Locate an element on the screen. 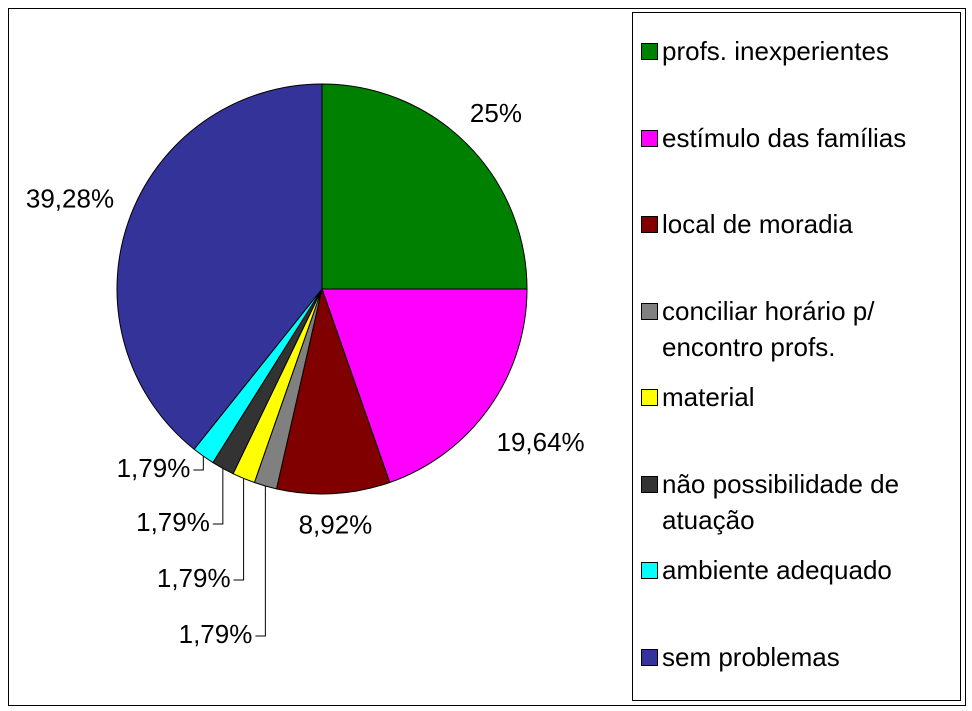 Image resolution: width=972 pixels, height=711 pixels. legend-item: ambiente adequado is located at coordinates (800, 570).